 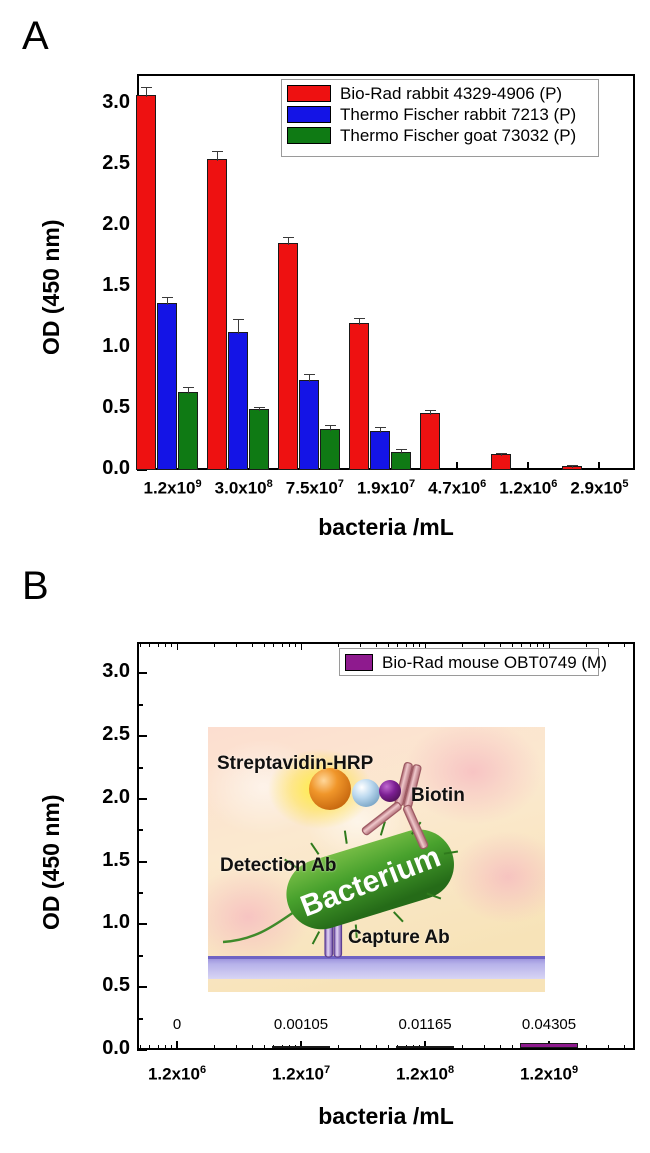 What do you see at coordinates (340, 883) in the screenshot?
I see `bacterium-glyph: Bacterium` at bounding box center [340, 883].